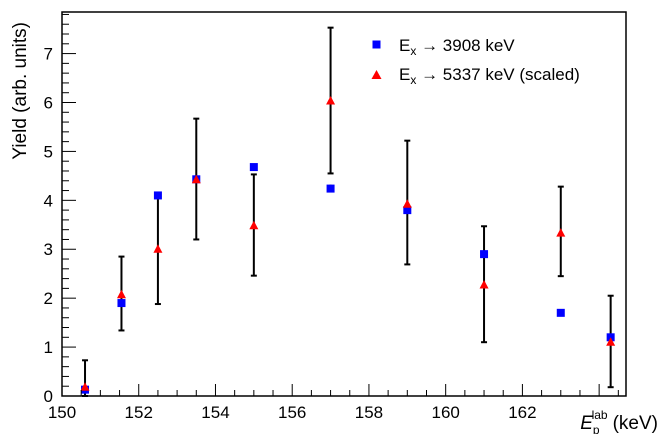 Image resolution: width=664 pixels, height=439 pixels. What do you see at coordinates (62, 412) in the screenshot?
I see `x-tick-label: 150` at bounding box center [62, 412].